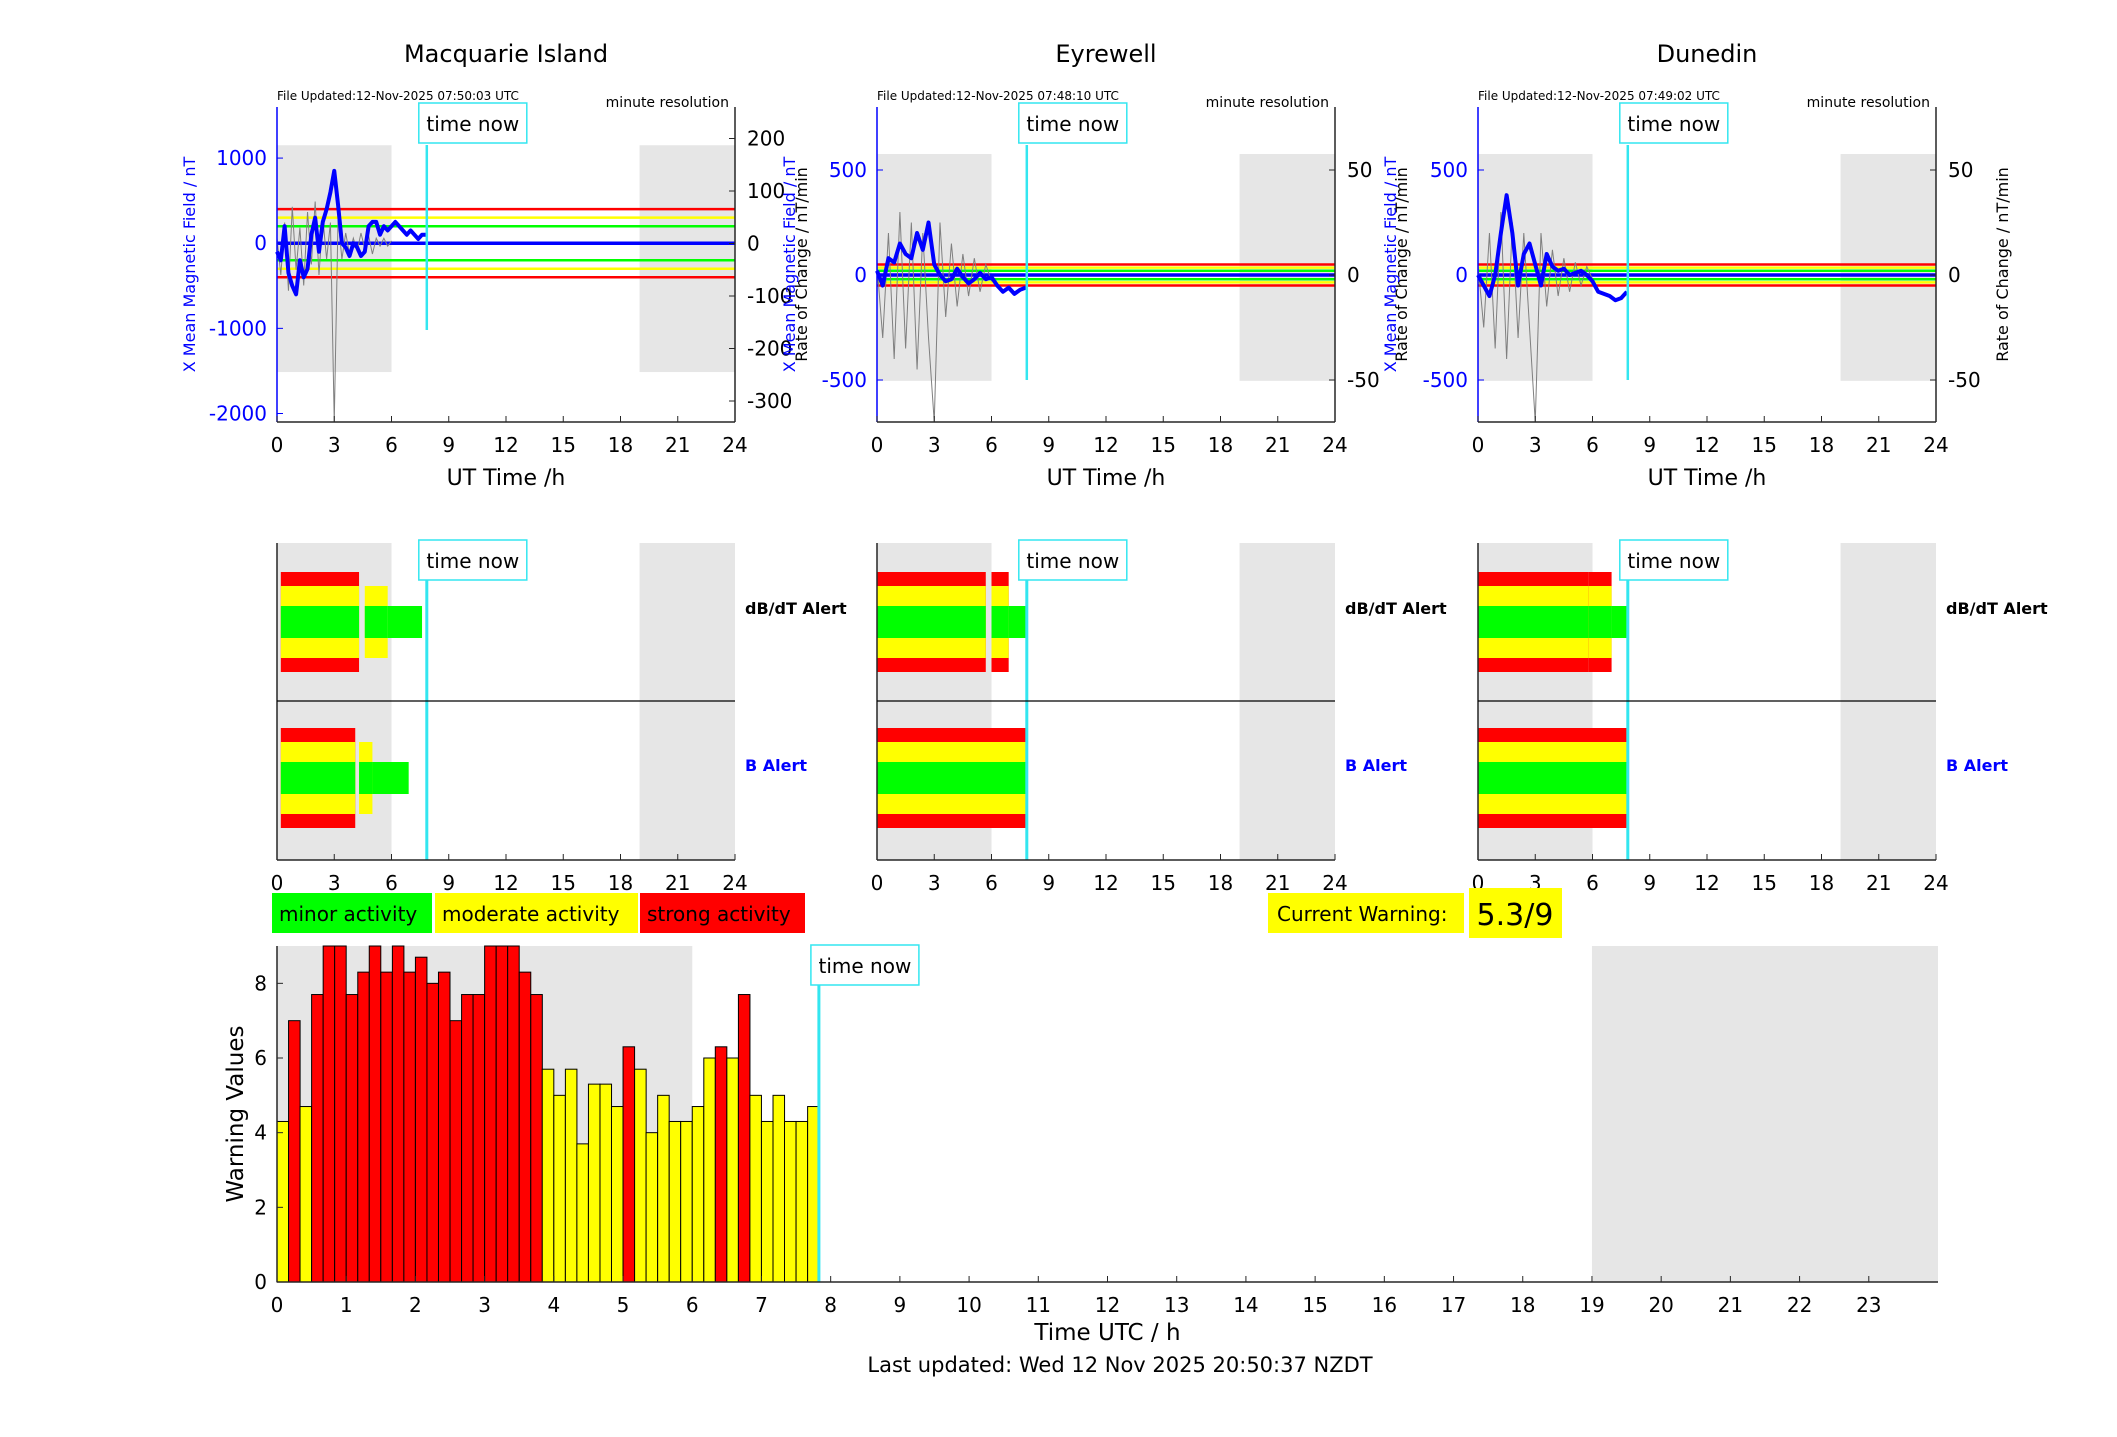 The height and width of the screenshot is (1437, 2117). Describe the element at coordinates (1384, 1305) in the screenshot. I see `x-tick-label: 16` at that location.